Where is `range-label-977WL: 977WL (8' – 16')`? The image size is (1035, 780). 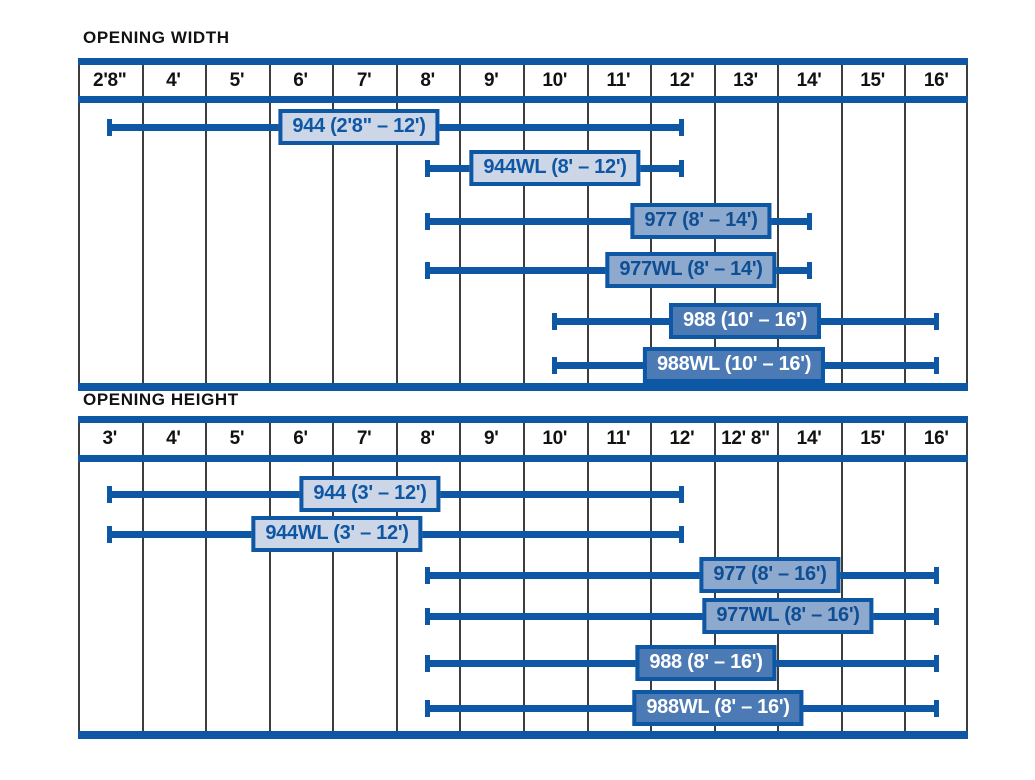
range-label-977WL: 977WL (8' – 16') is located at coordinates (788, 616).